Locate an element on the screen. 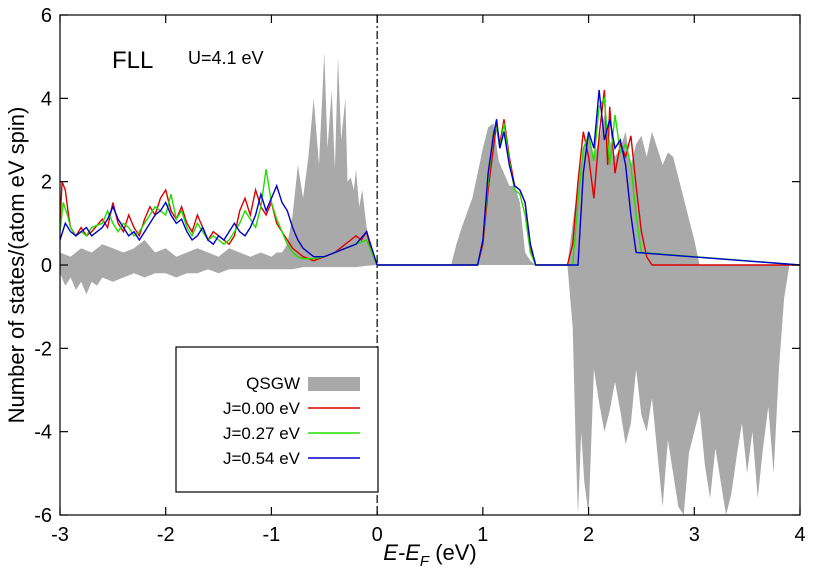 This screenshot has height=581, width=830. legend-box is located at coordinates (277, 419).